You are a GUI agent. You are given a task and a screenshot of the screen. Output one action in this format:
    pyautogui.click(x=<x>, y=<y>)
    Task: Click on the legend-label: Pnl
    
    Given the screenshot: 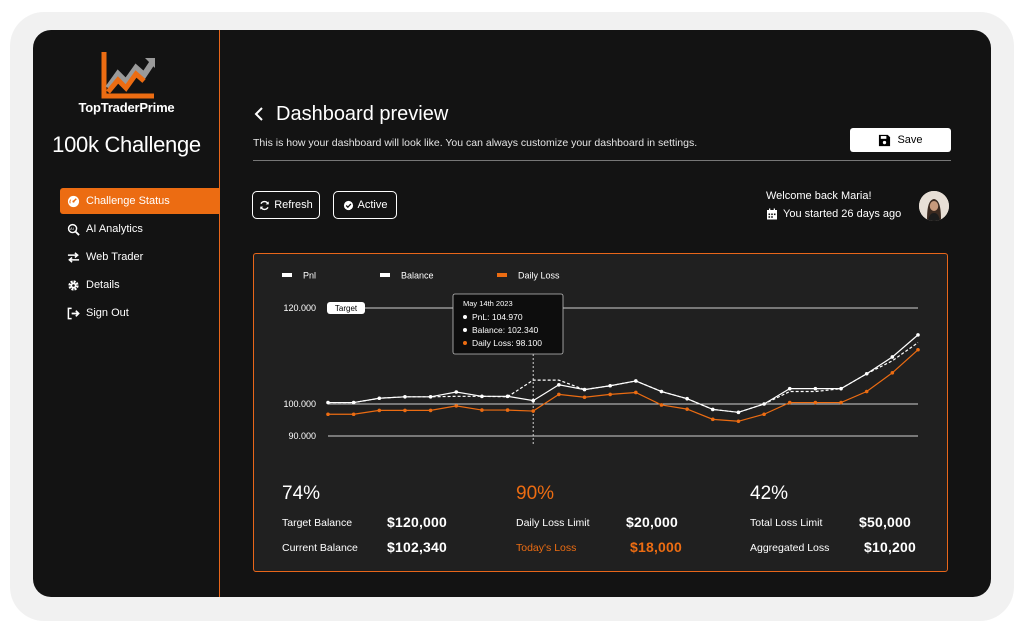 What is the action you would take?
    pyautogui.click(x=309, y=276)
    